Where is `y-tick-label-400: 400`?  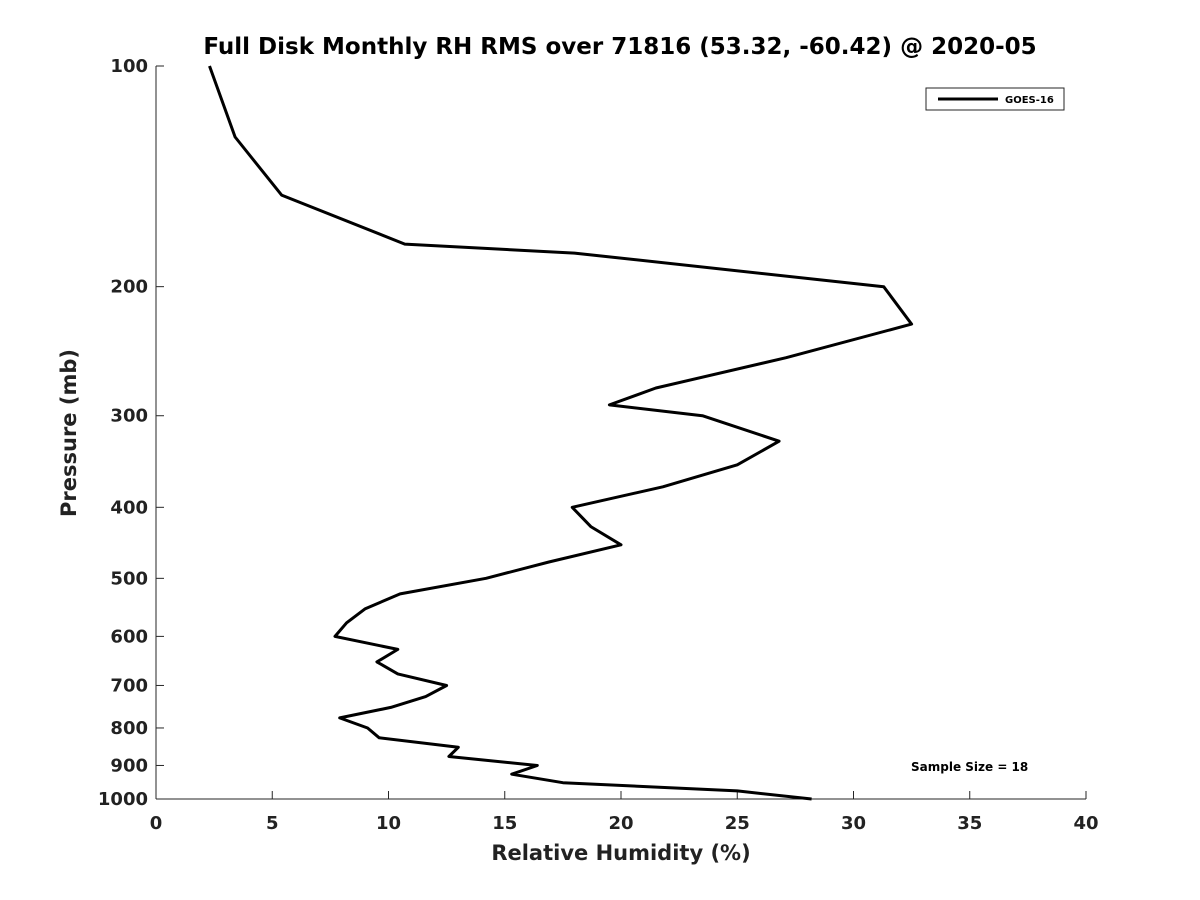
y-tick-label-400: 400 is located at coordinates (129, 507).